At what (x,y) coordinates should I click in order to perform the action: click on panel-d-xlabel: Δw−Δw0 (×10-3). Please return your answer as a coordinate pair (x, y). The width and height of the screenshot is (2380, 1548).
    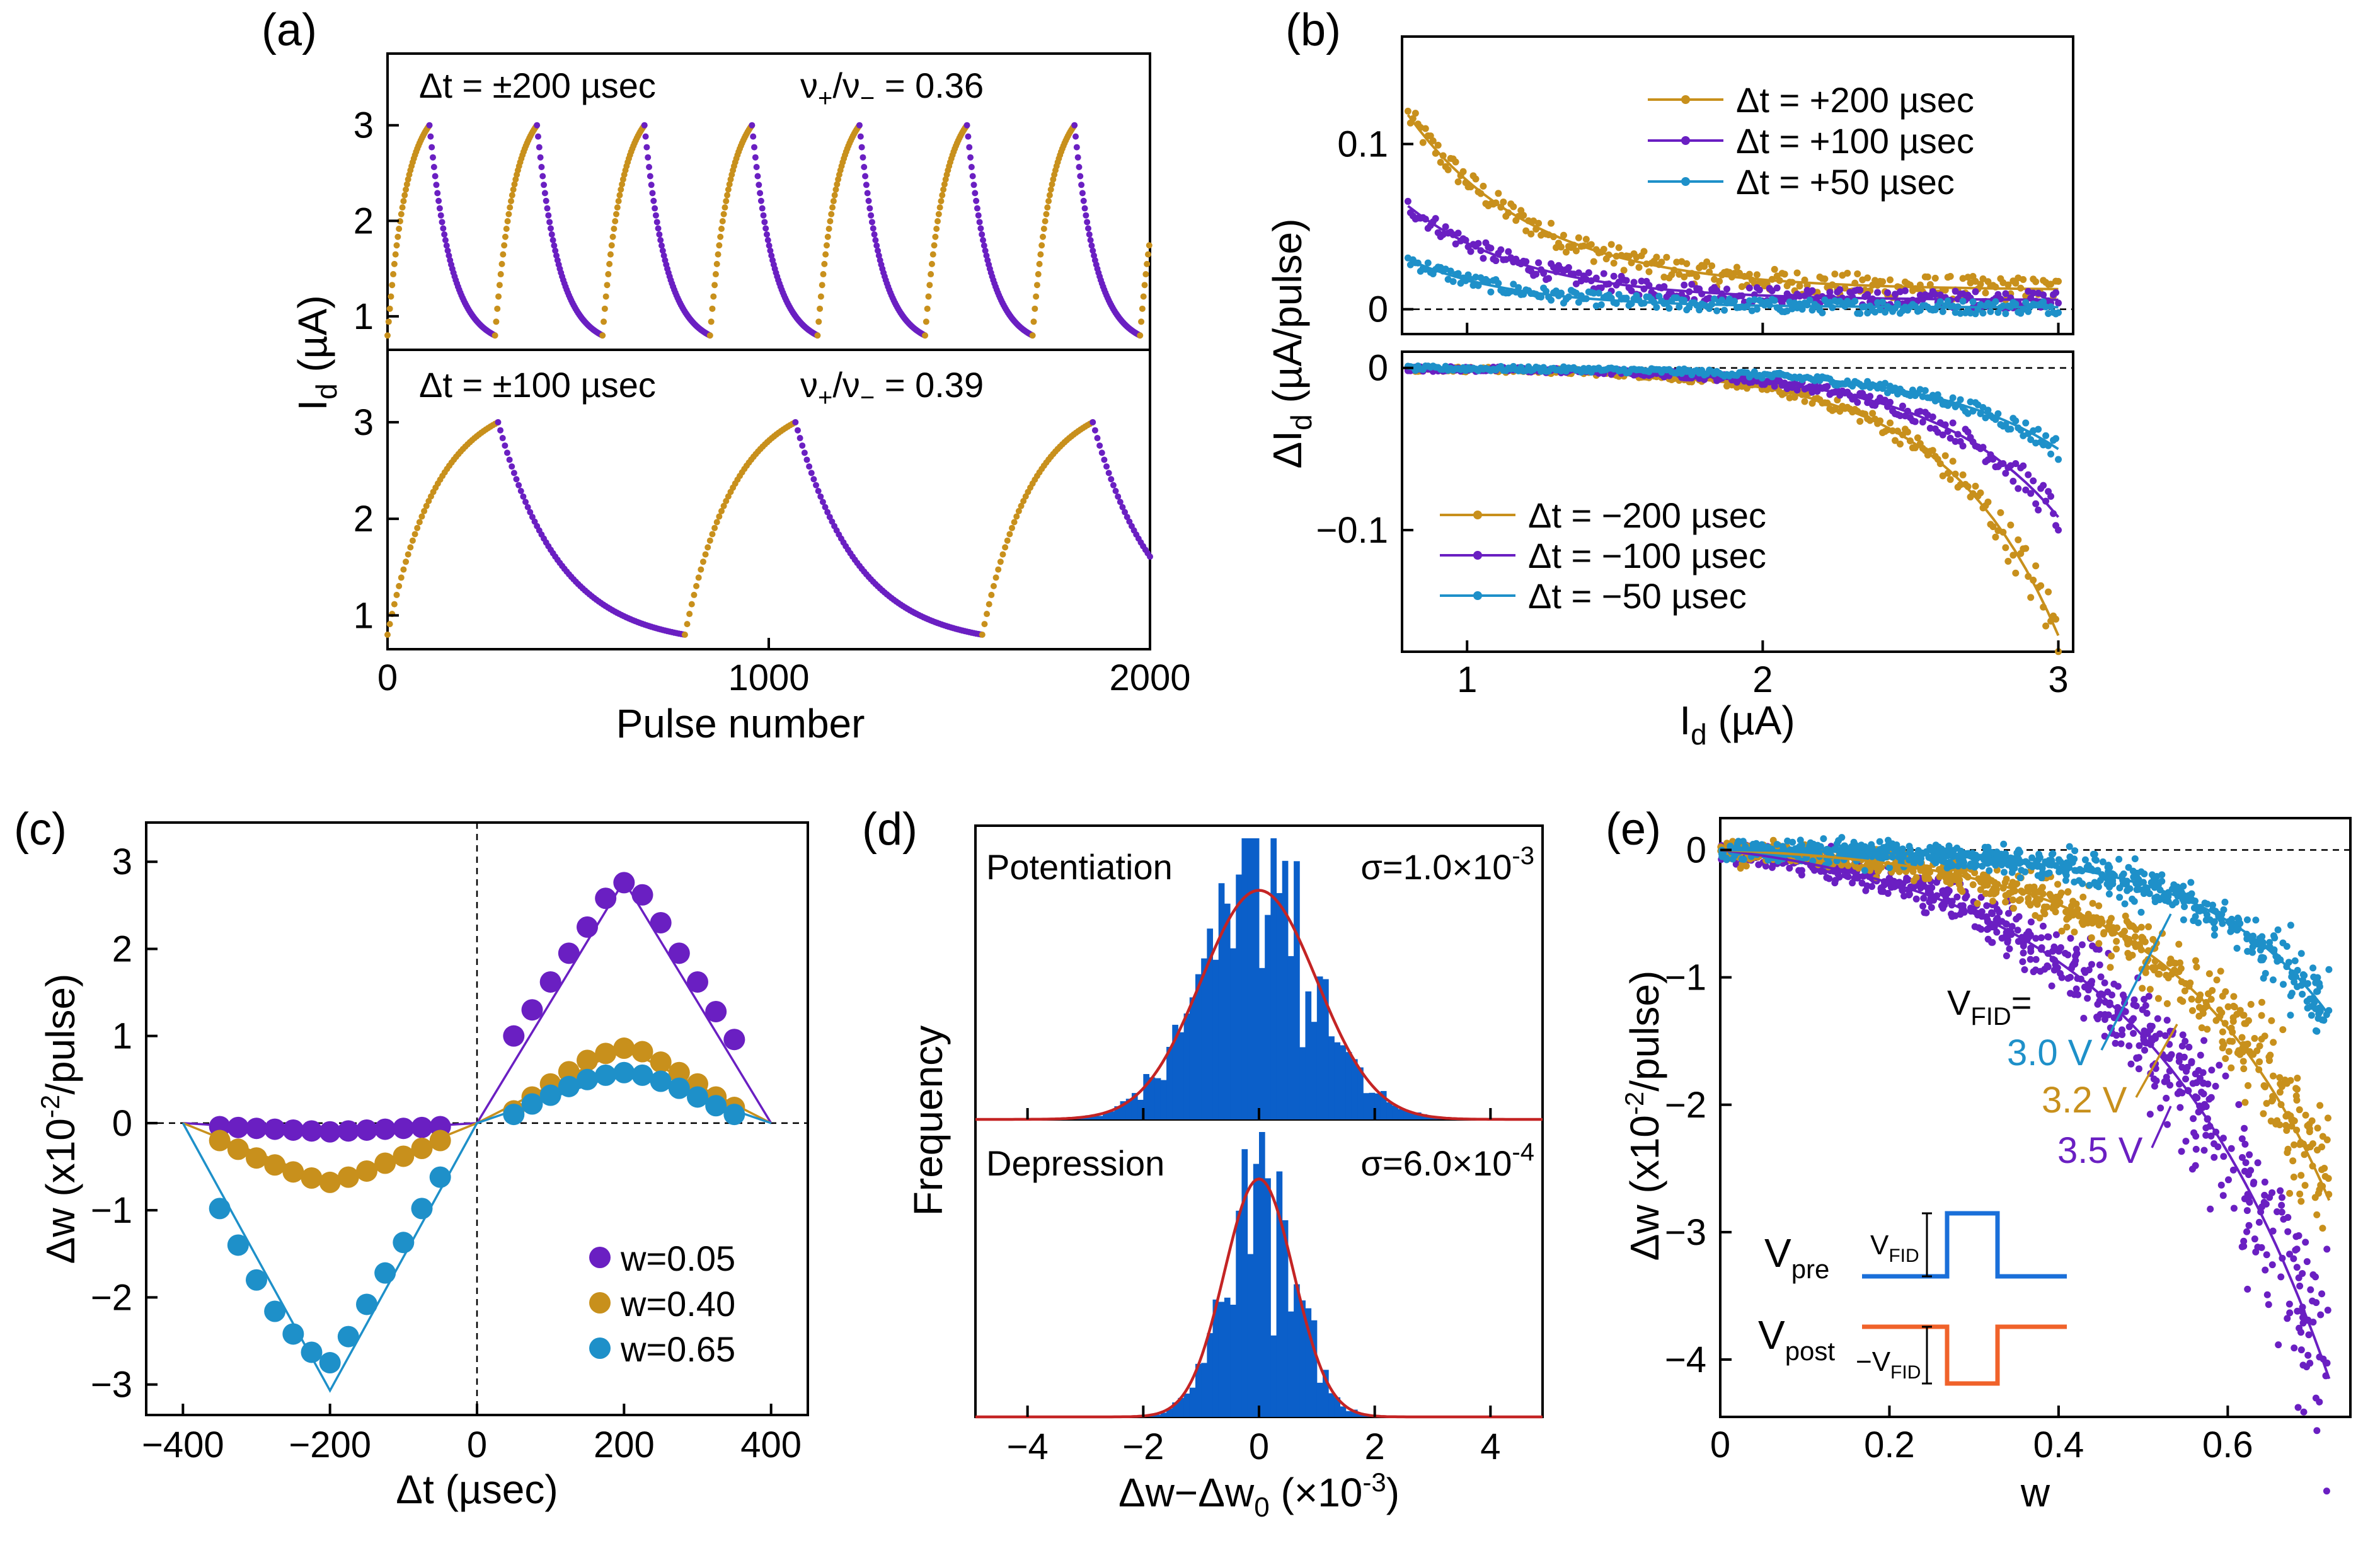
    Looking at the image, I should click on (1259, 1495).